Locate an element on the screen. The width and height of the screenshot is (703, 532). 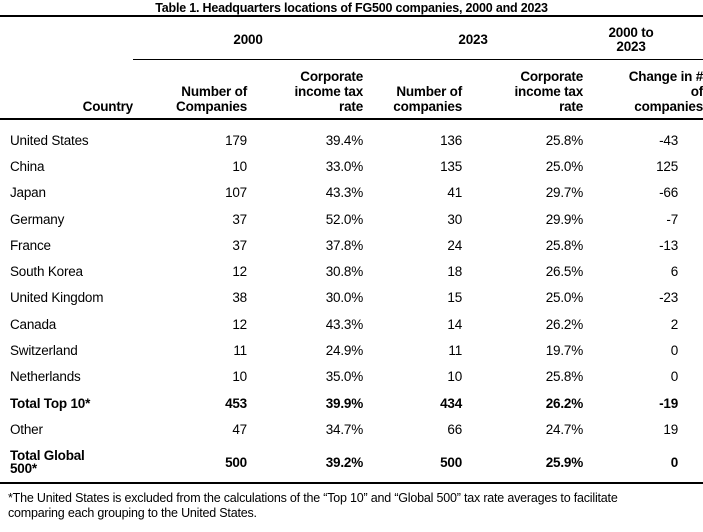
cell-companies-2023: 24 is located at coordinates (455, 245).